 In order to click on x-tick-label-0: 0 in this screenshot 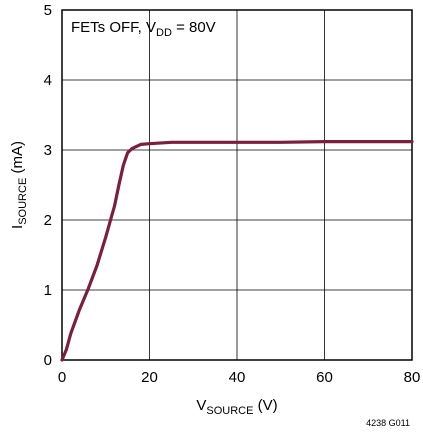, I will do `click(62, 377)`.